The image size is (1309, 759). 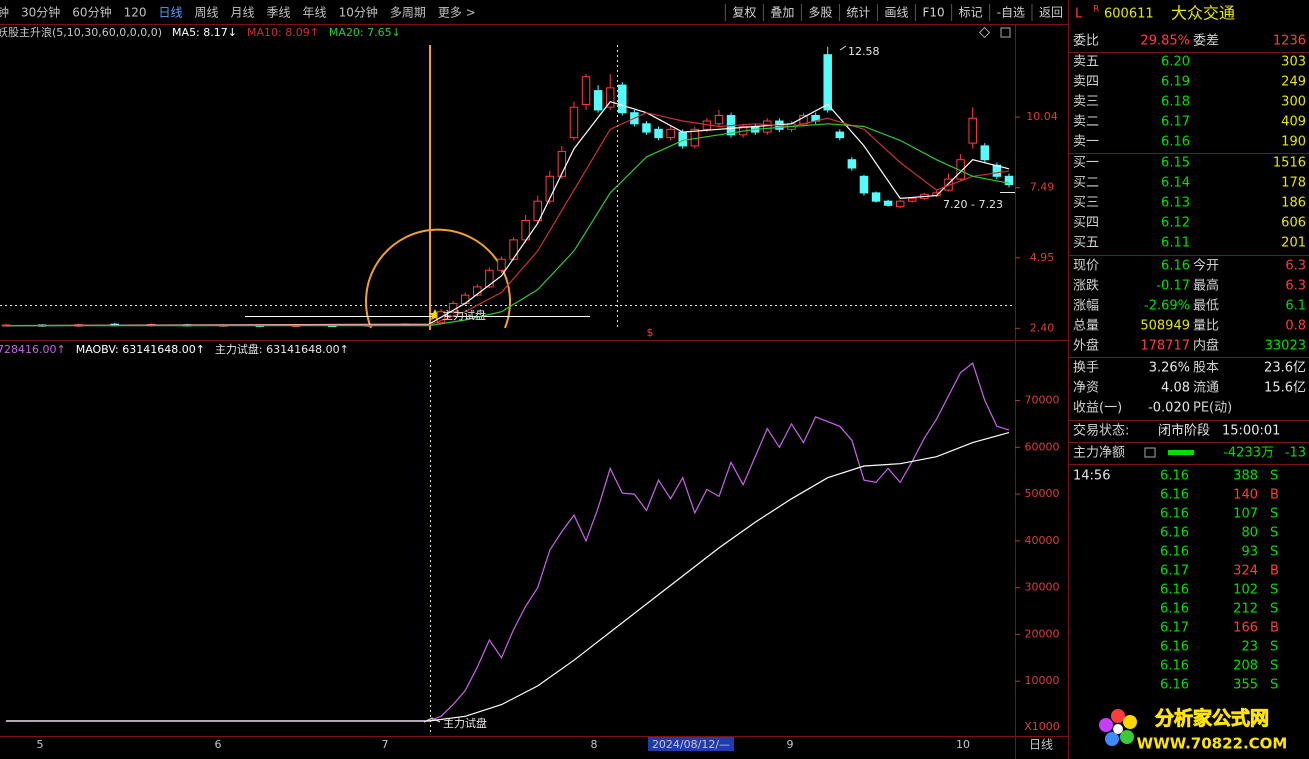 I want to click on y-tick-label: 4.95, so click(x=1042, y=257).